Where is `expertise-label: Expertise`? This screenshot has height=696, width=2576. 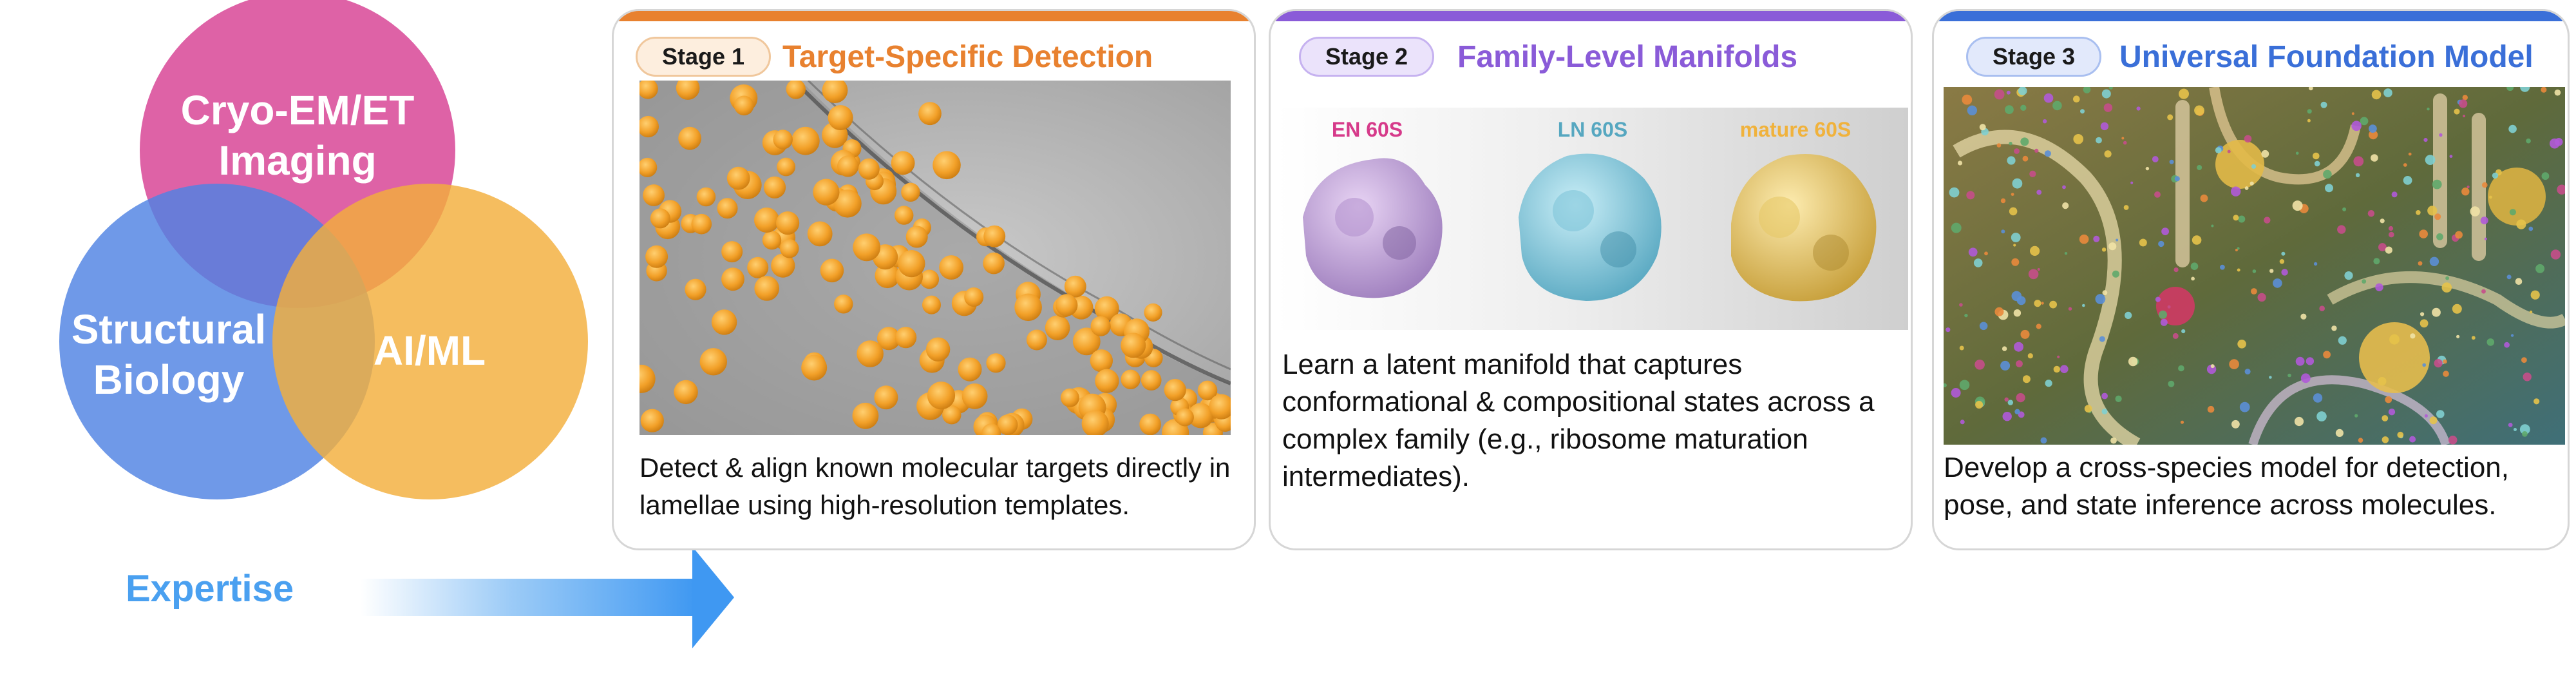 expertise-label: Expertise is located at coordinates (210, 589).